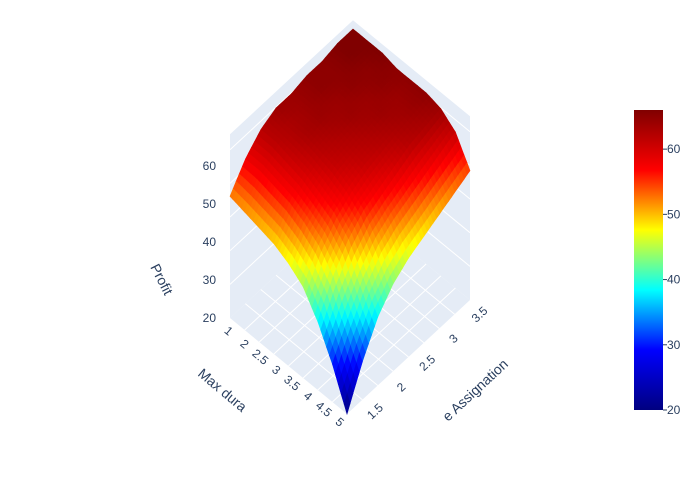  What do you see at coordinates (347, 404) in the screenshot?
I see `surface-patch` at bounding box center [347, 404].